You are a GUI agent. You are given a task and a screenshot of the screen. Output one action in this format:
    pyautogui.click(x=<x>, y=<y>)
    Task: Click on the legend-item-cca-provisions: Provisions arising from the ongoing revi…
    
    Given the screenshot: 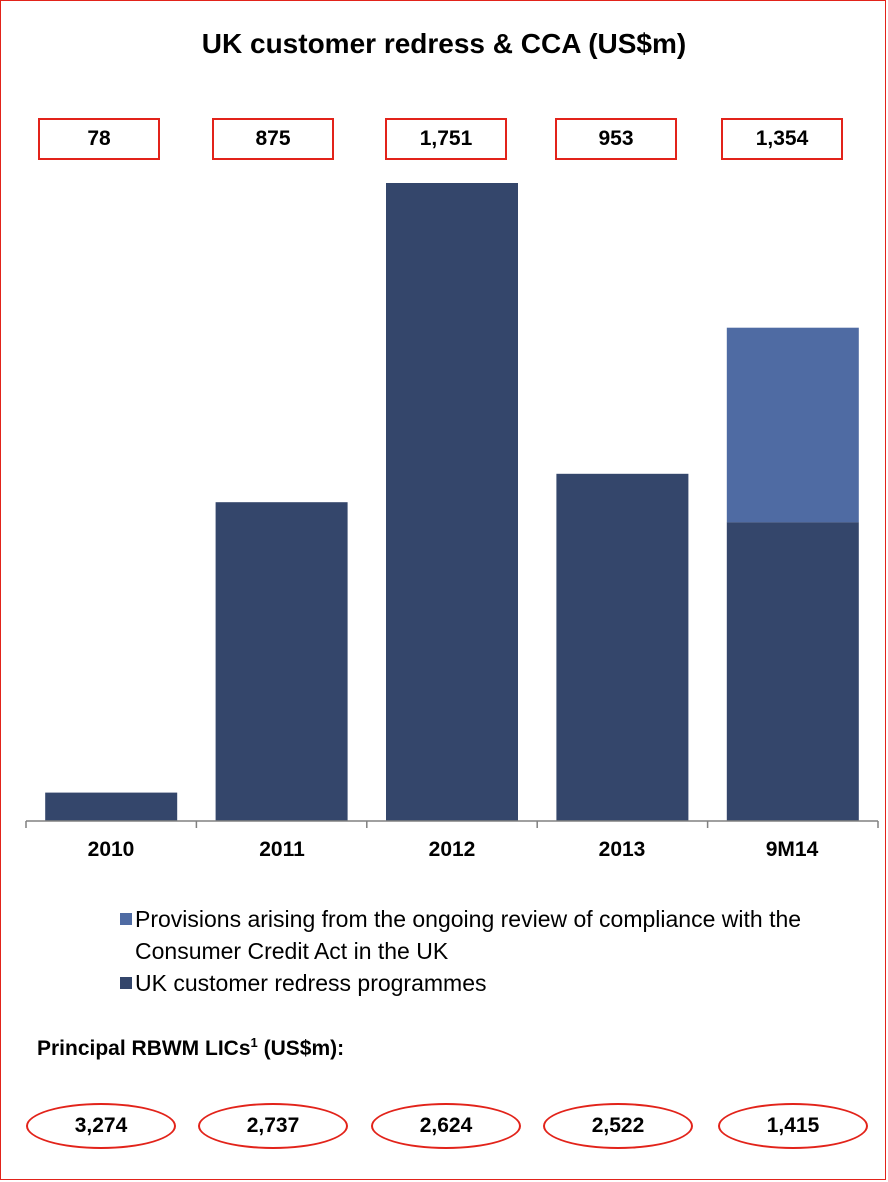 What is the action you would take?
    pyautogui.click(x=487, y=935)
    